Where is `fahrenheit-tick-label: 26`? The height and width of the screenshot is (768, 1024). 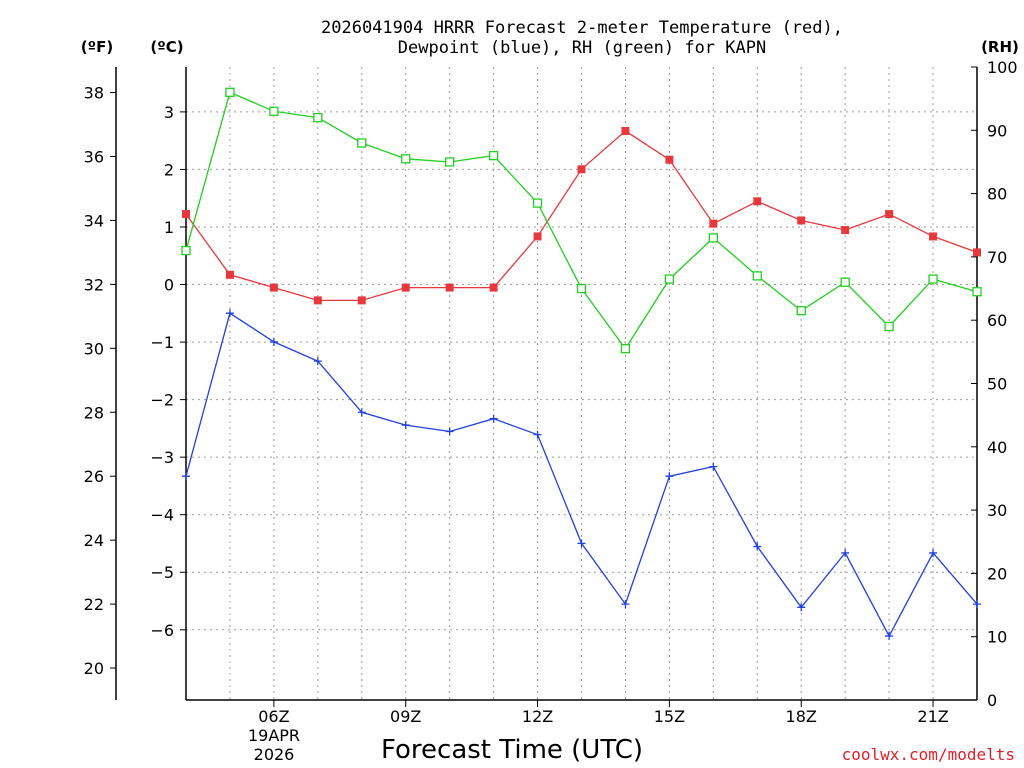
fahrenheit-tick-label: 26 is located at coordinates (94, 476).